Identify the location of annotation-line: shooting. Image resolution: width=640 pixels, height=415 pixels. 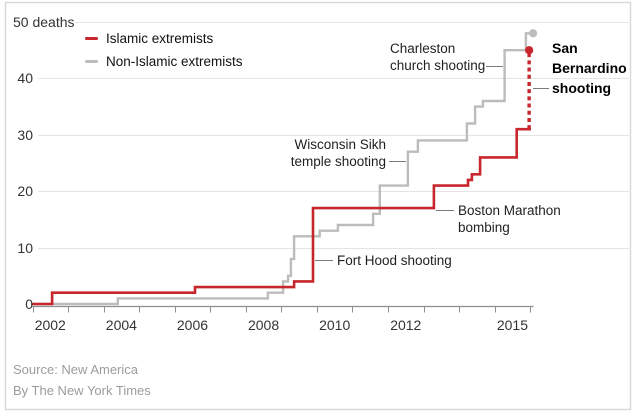
(582, 88).